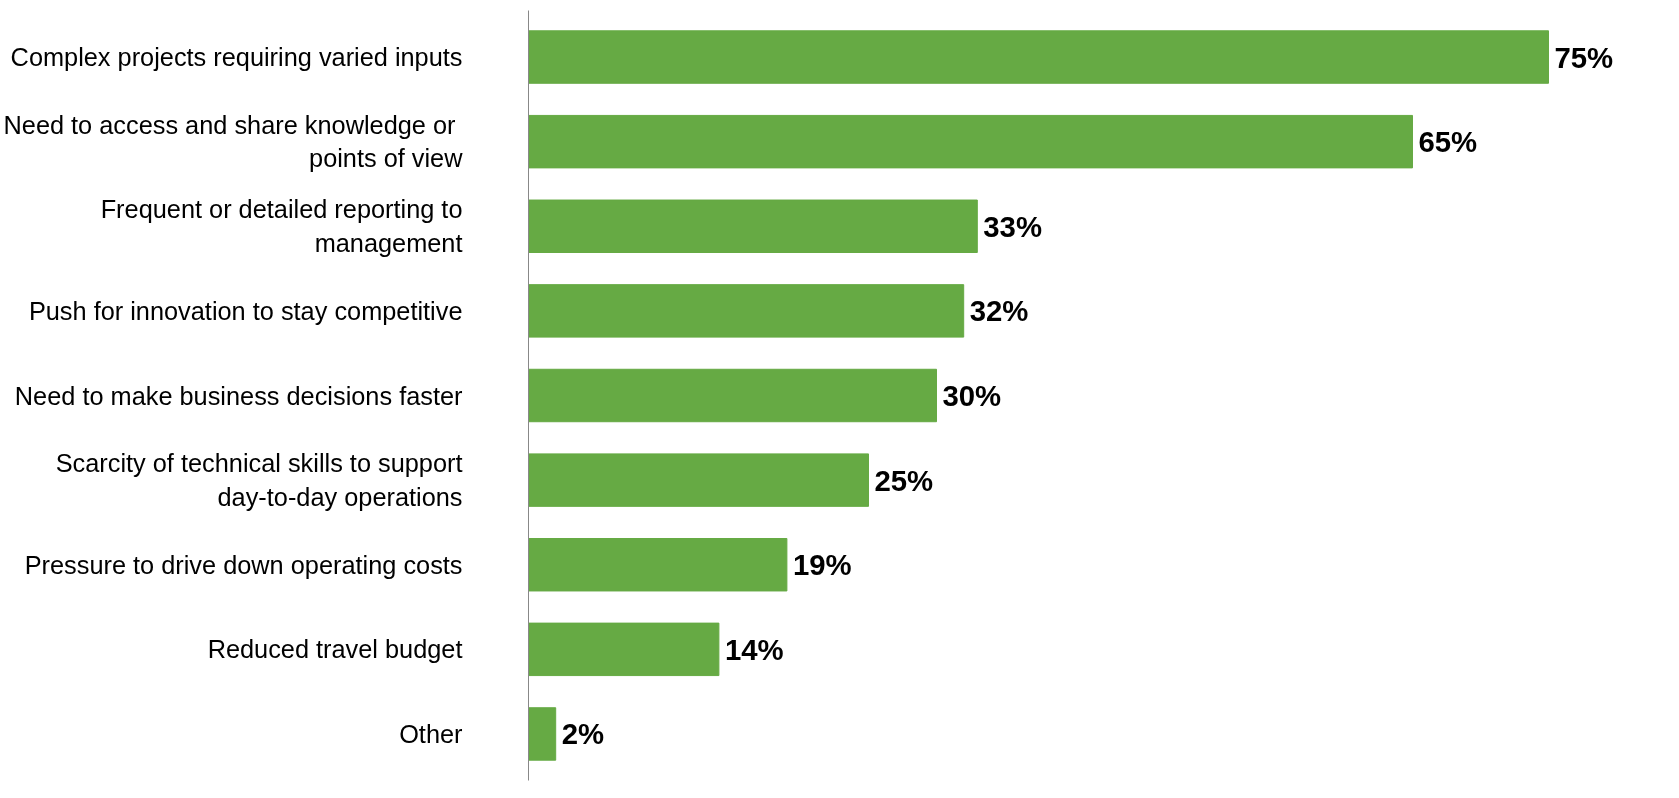  Describe the element at coordinates (822, 565) in the screenshot. I see `data-label: 19%` at that location.